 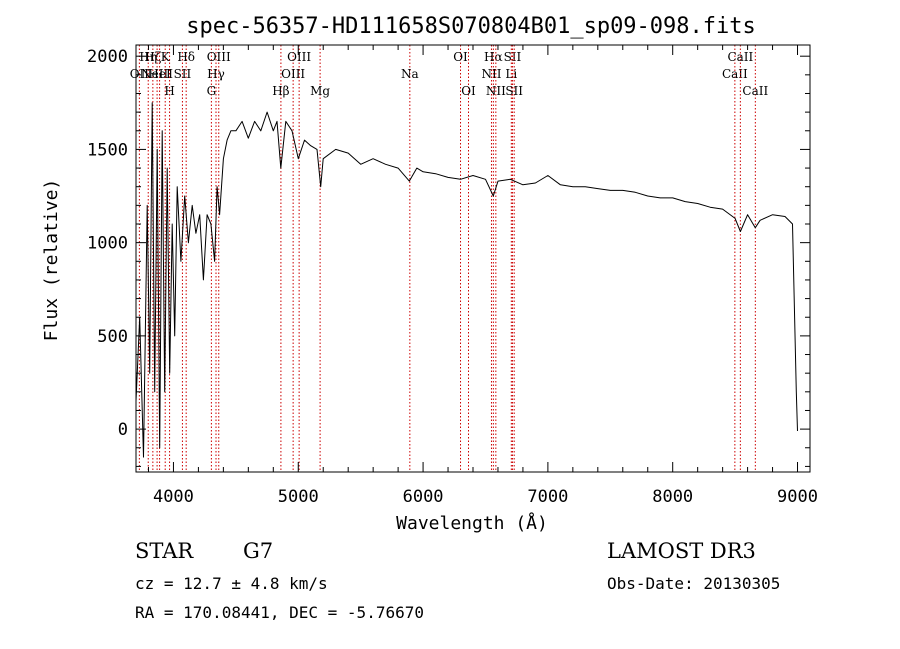 What do you see at coordinates (740, 57) in the screenshot?
I see `marker-label-26: CaII` at bounding box center [740, 57].